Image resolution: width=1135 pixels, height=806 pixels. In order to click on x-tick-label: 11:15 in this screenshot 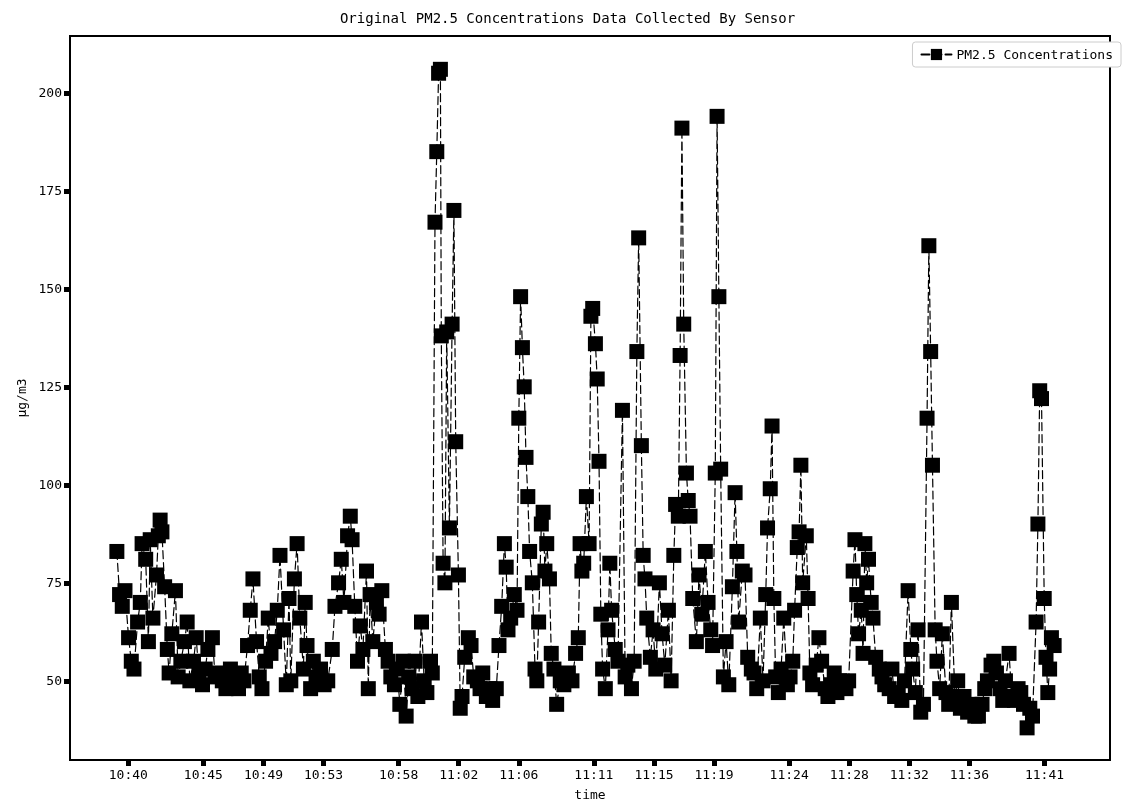, I will do `click(654, 774)`.